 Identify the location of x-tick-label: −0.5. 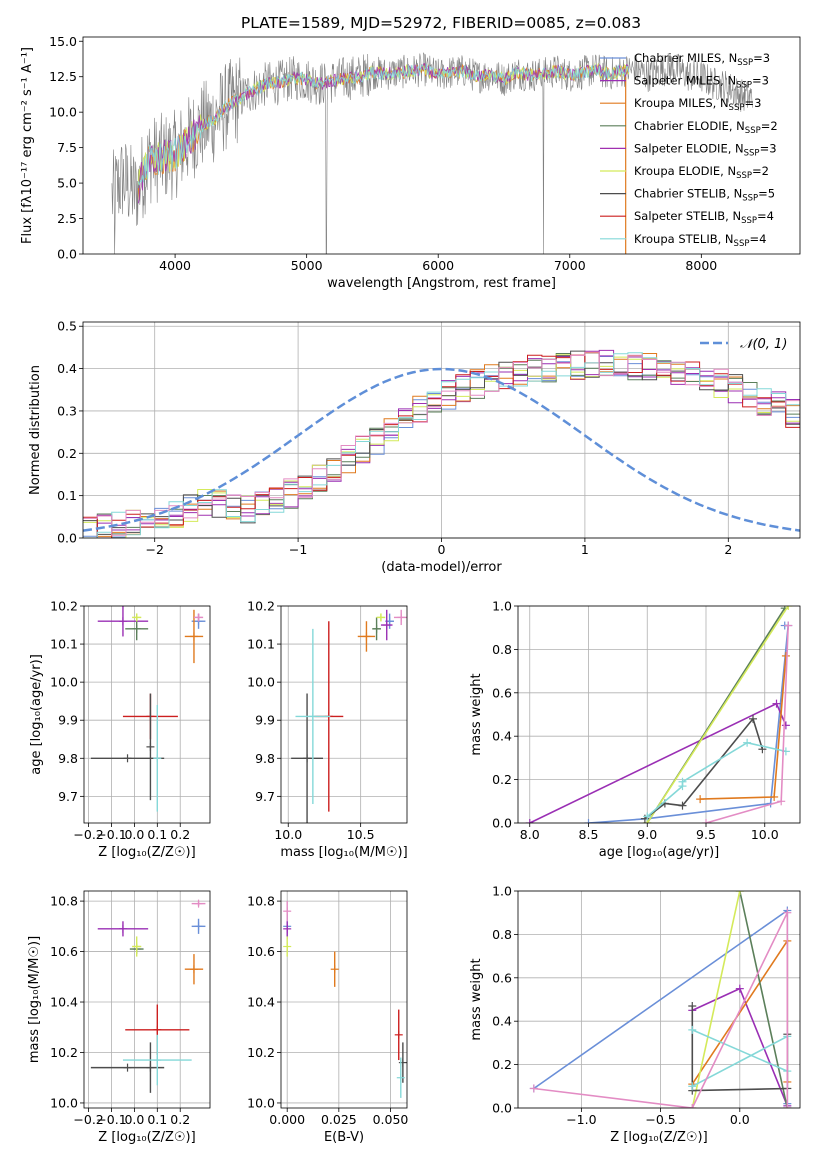
(660, 1119).